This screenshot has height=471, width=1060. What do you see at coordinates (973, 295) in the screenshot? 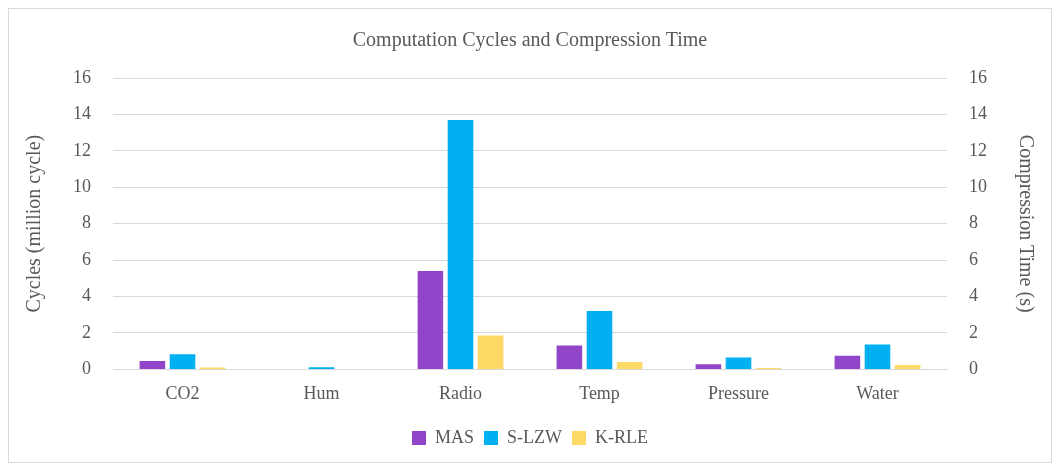
I see `y2-tick-label: 4` at bounding box center [973, 295].